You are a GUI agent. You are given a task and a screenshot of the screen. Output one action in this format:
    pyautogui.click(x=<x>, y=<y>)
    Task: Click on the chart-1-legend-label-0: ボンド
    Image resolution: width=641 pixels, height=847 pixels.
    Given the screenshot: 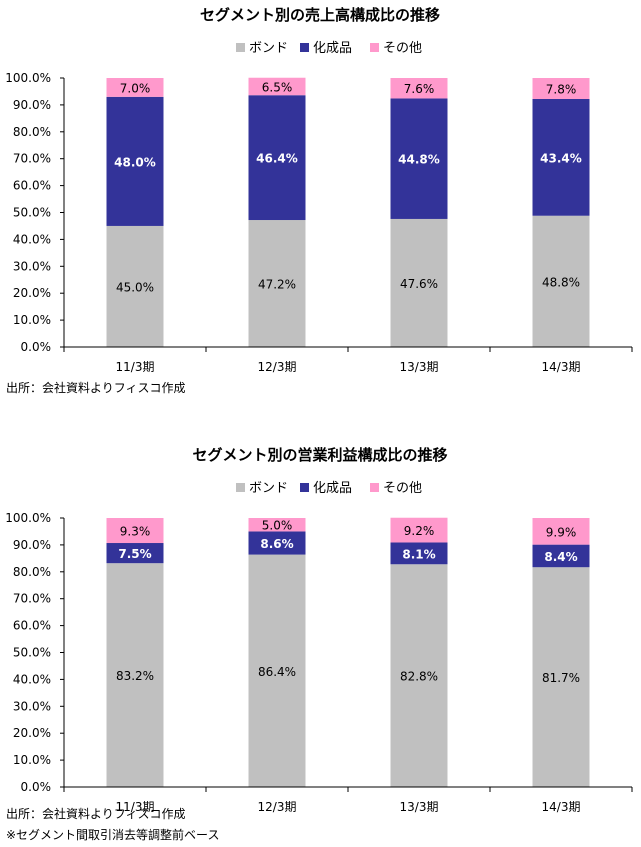 What is the action you would take?
    pyautogui.click(x=268, y=488)
    